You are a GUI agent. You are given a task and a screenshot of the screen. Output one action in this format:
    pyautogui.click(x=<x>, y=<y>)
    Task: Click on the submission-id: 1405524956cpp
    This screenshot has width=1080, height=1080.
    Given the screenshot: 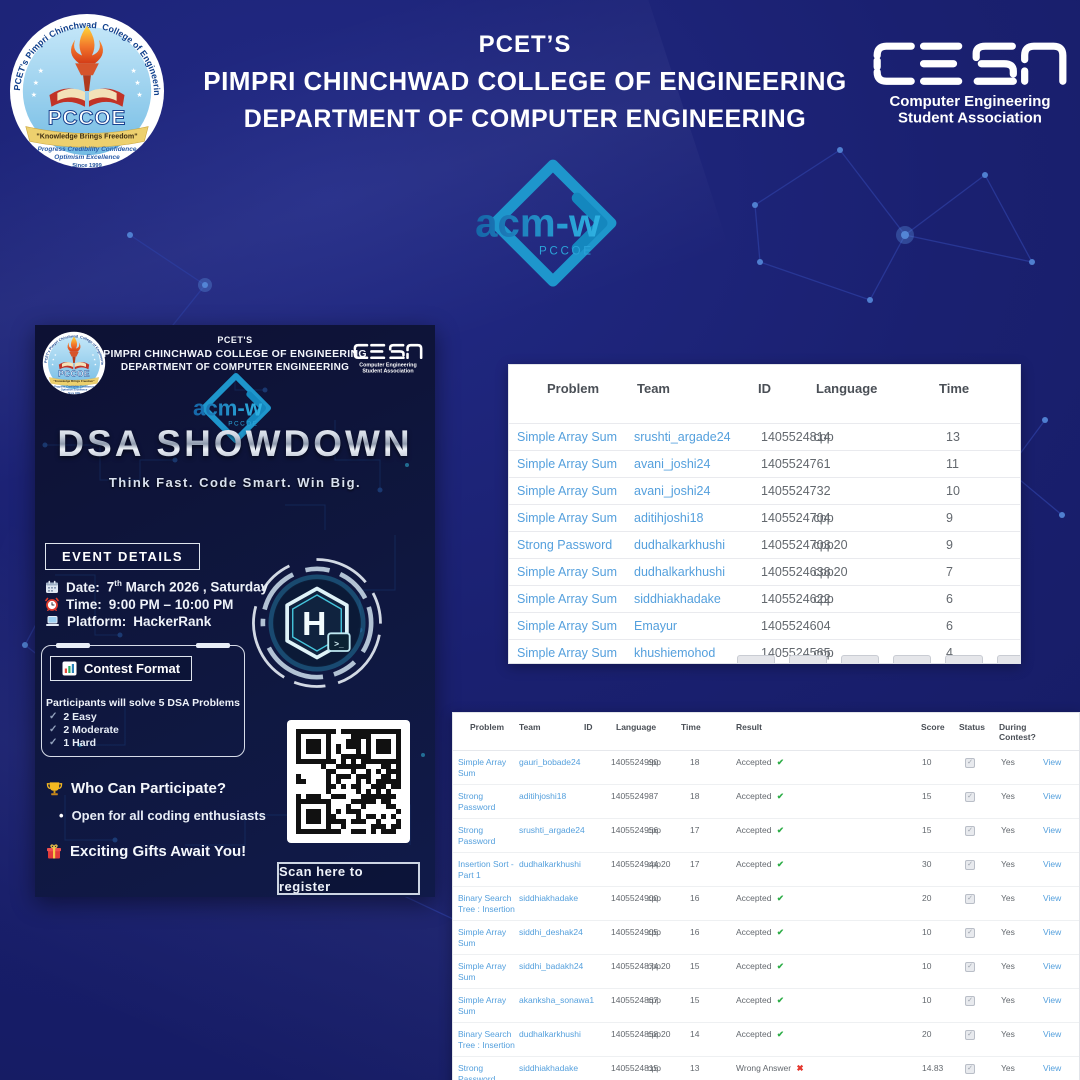 What is the action you would take?
    pyautogui.click(x=636, y=830)
    